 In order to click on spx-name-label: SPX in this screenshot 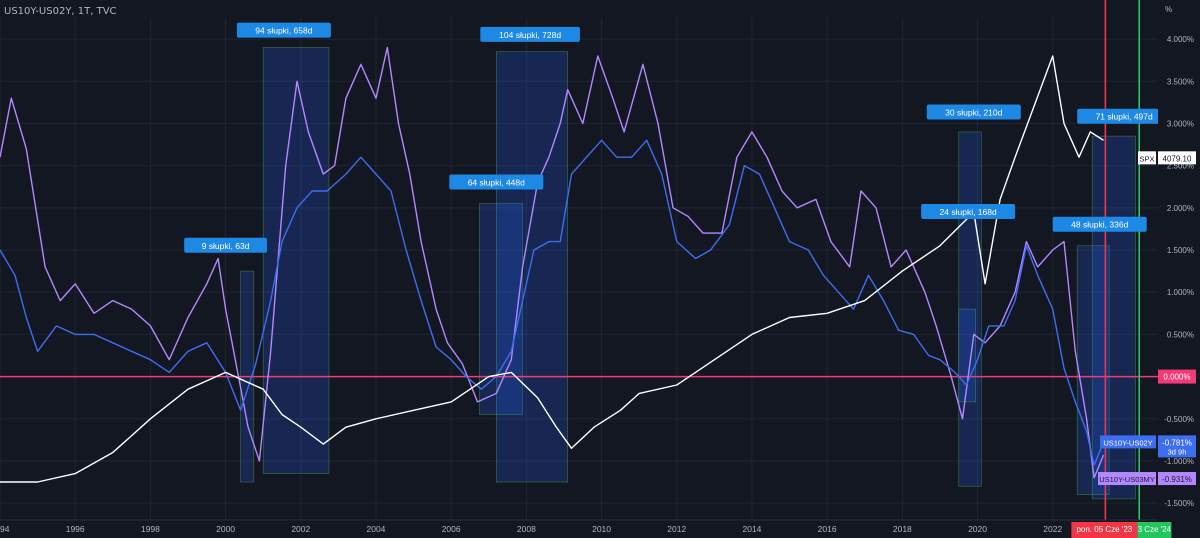, I will do `click(1146, 158)`.